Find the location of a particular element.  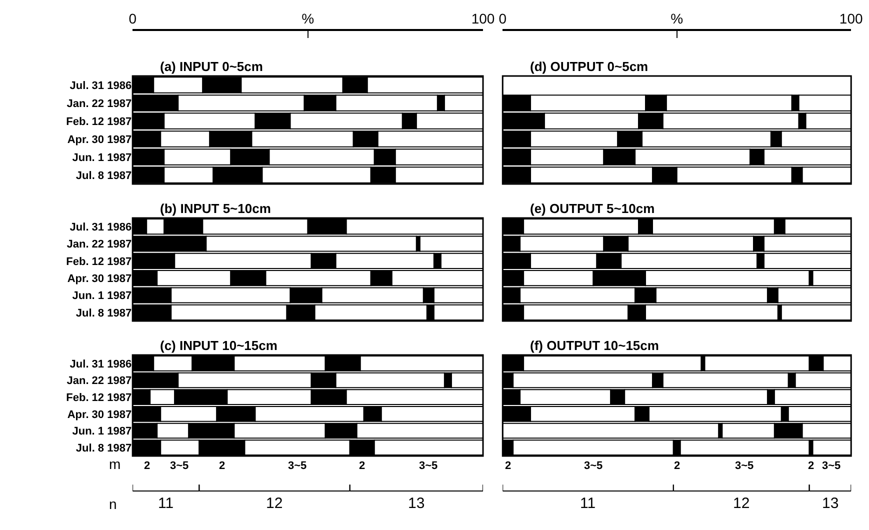

chart-title: (f) OUTPUT 10~15cm is located at coordinates (594, 345).